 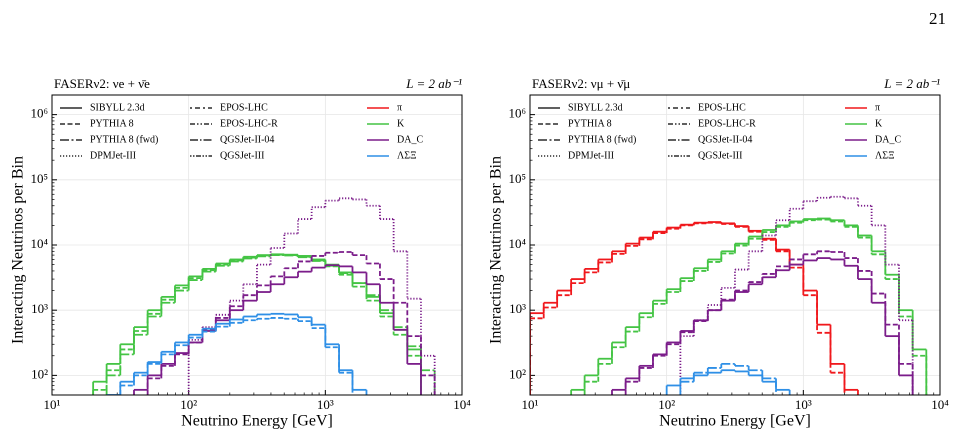 What do you see at coordinates (581, 83) in the screenshot?
I see `panel-title: FASERν2: νμ + ν̄μ` at bounding box center [581, 83].